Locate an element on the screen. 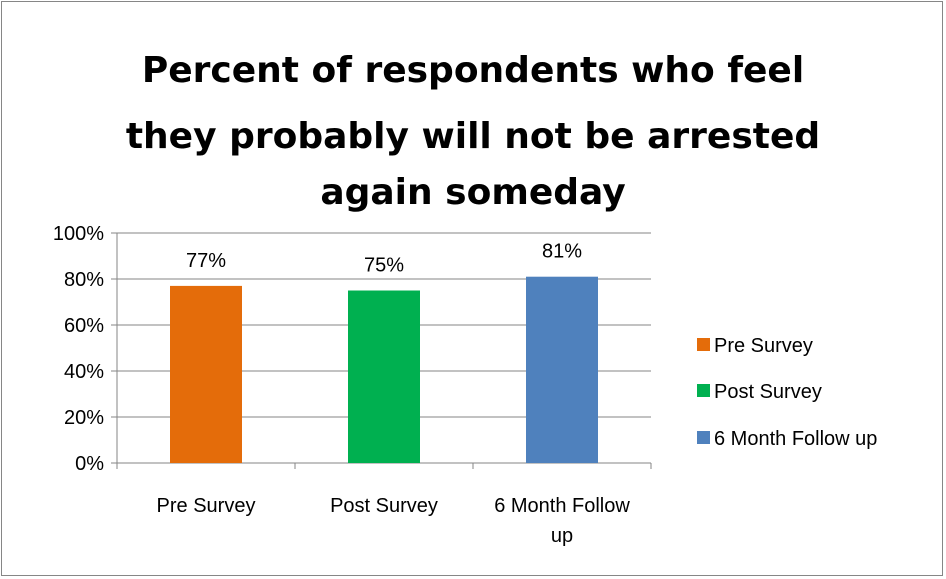 The image size is (946, 579). data-labels: 77% 75% 81% is located at coordinates (384, 259).